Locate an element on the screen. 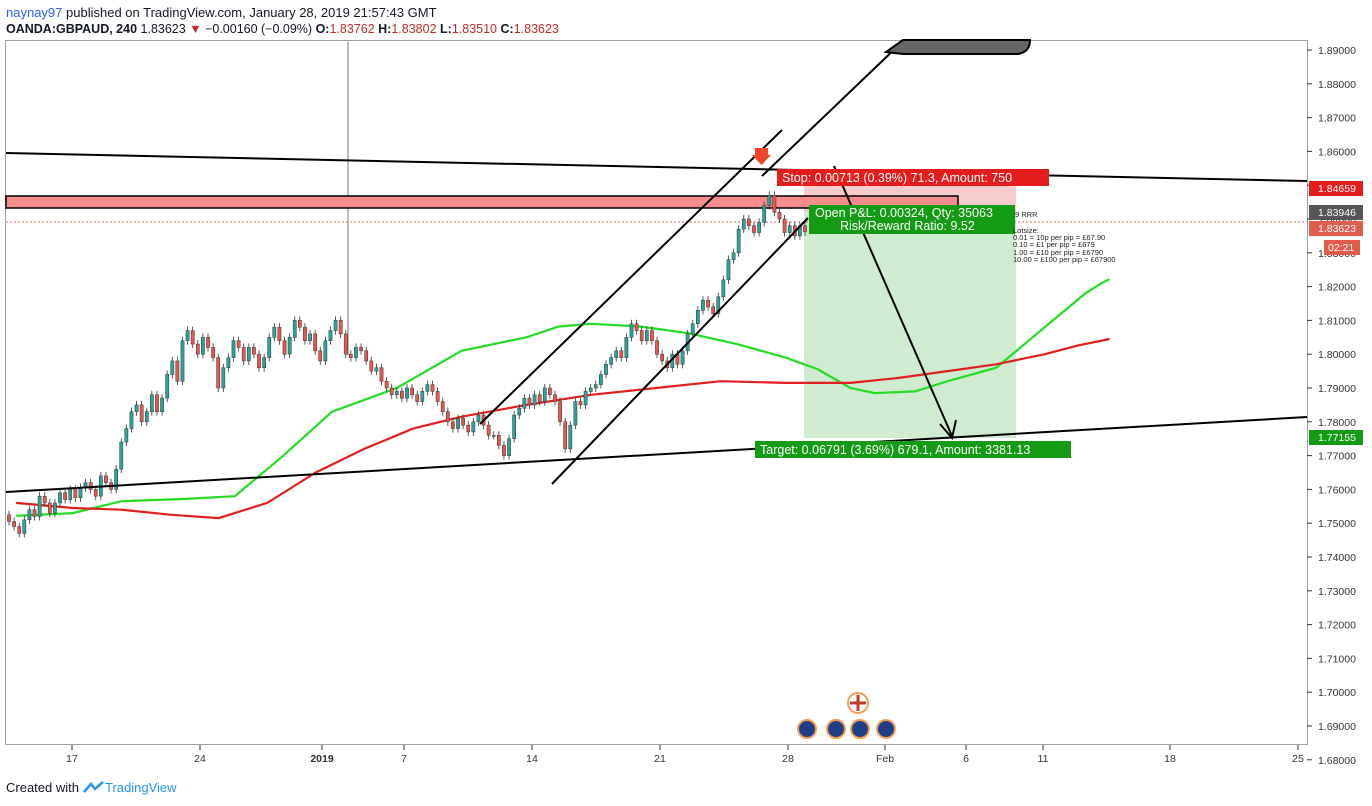 The width and height of the screenshot is (1372, 806). resistance-zone is located at coordinates (482, 202).